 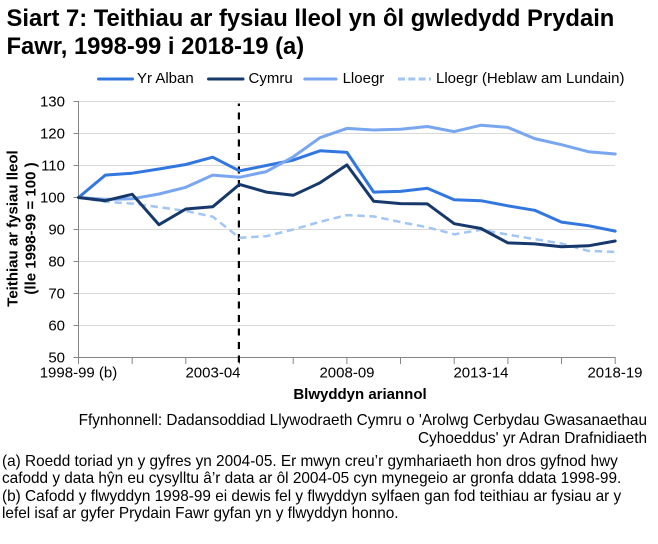 I want to click on svg-text: 70, so click(x=56, y=293).